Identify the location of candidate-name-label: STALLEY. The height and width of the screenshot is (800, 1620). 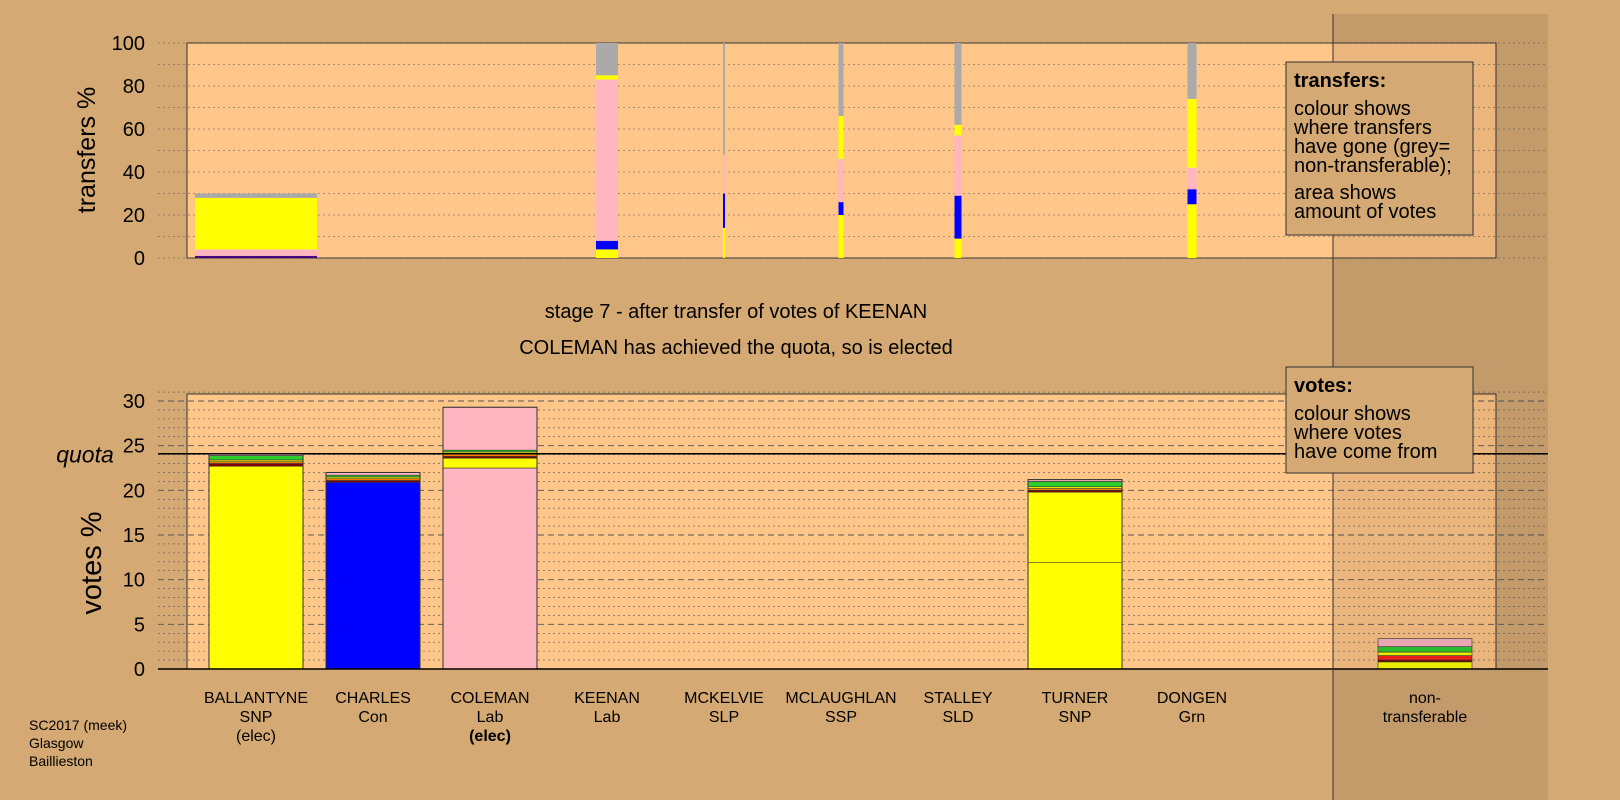
(957, 698).